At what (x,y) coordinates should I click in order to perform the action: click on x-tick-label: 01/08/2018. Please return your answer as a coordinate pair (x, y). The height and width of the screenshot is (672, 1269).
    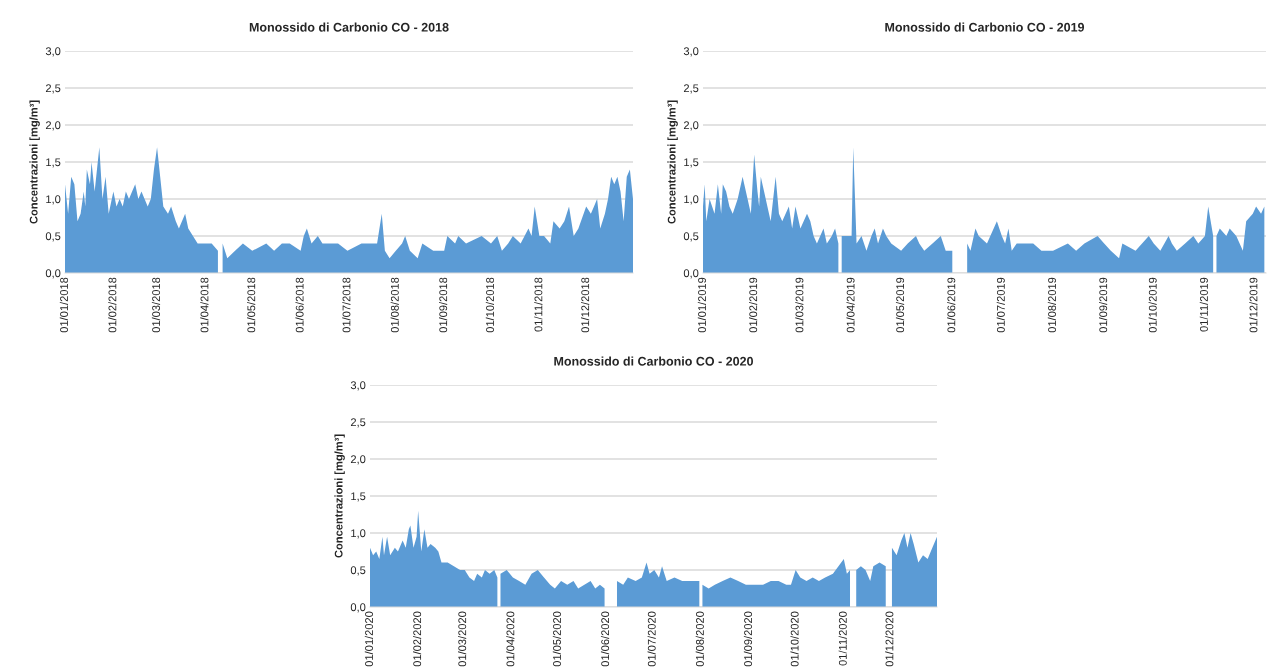
    Looking at the image, I should click on (394, 305).